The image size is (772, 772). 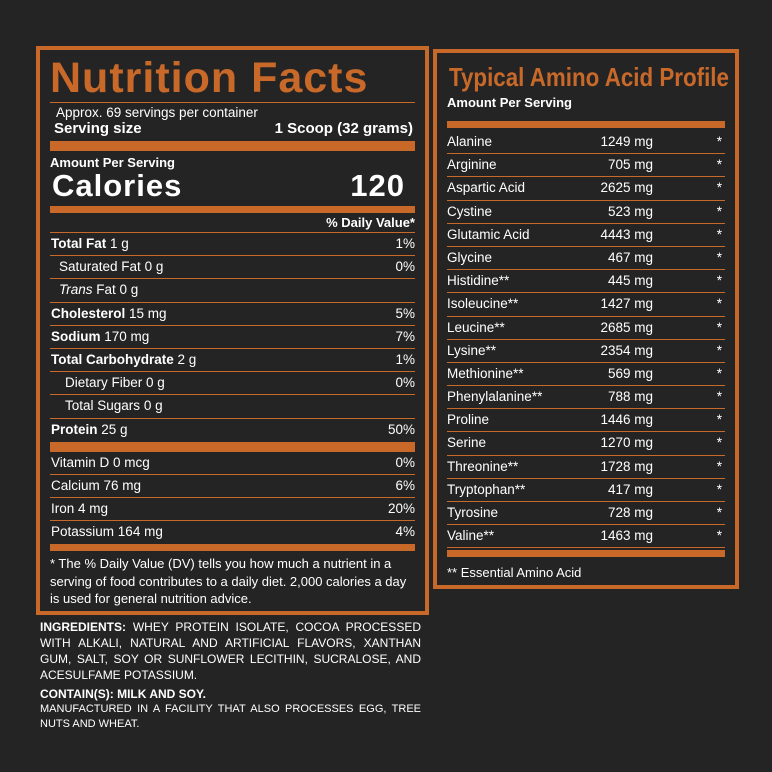 I want to click on nutrient-amount: 15 mg, so click(x=148, y=313).